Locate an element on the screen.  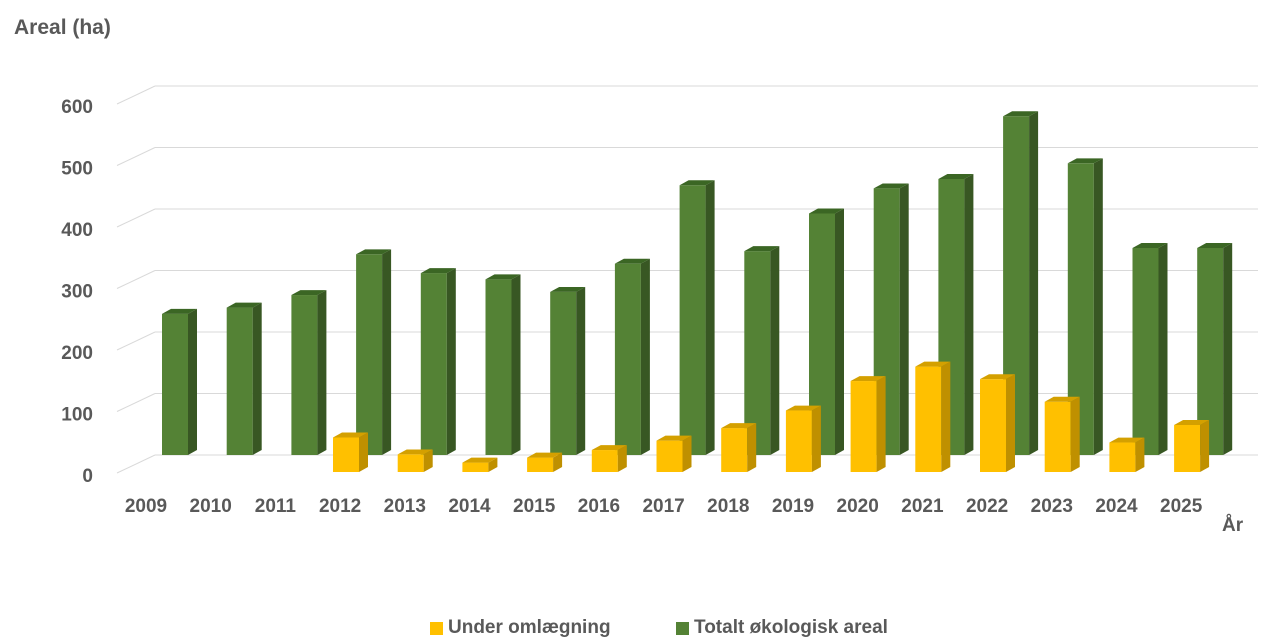
x-tick-label: 2023 is located at coordinates (1052, 506).